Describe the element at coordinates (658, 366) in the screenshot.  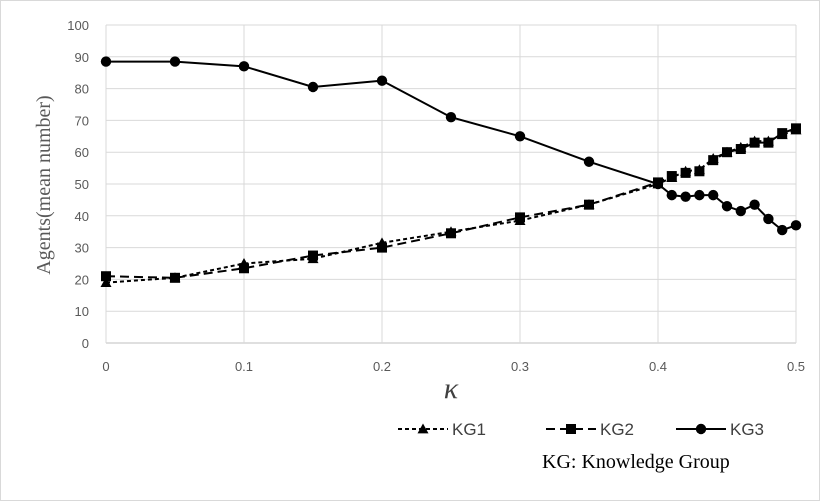
I see `x-tick-label: 0.4` at that location.